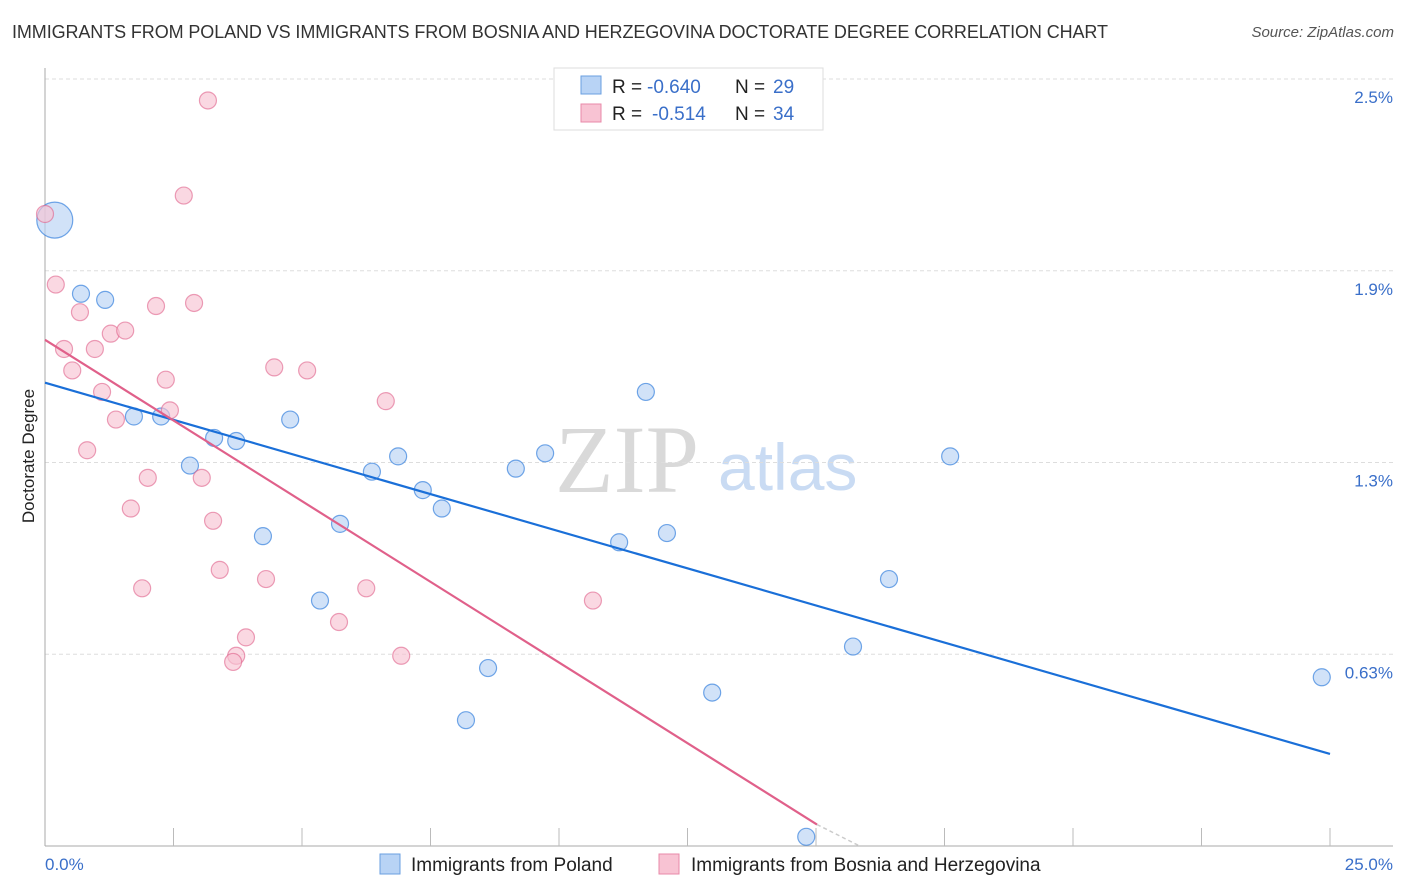  Describe the element at coordinates (1369, 864) in the screenshot. I see `x-tick-label: 25.0%` at that location.